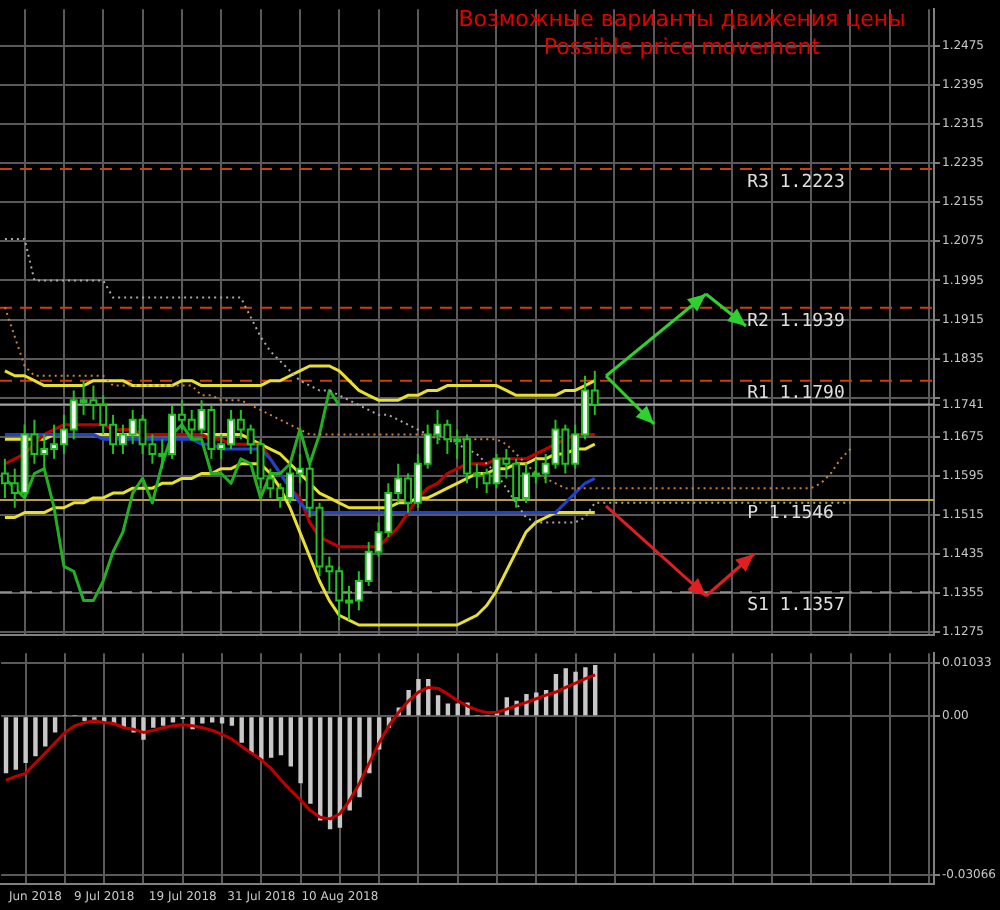 This screenshot has width=1000, height=910. Describe the element at coordinates (796, 394) in the screenshot. I see `ref-line-label: R1 1.1790` at that location.